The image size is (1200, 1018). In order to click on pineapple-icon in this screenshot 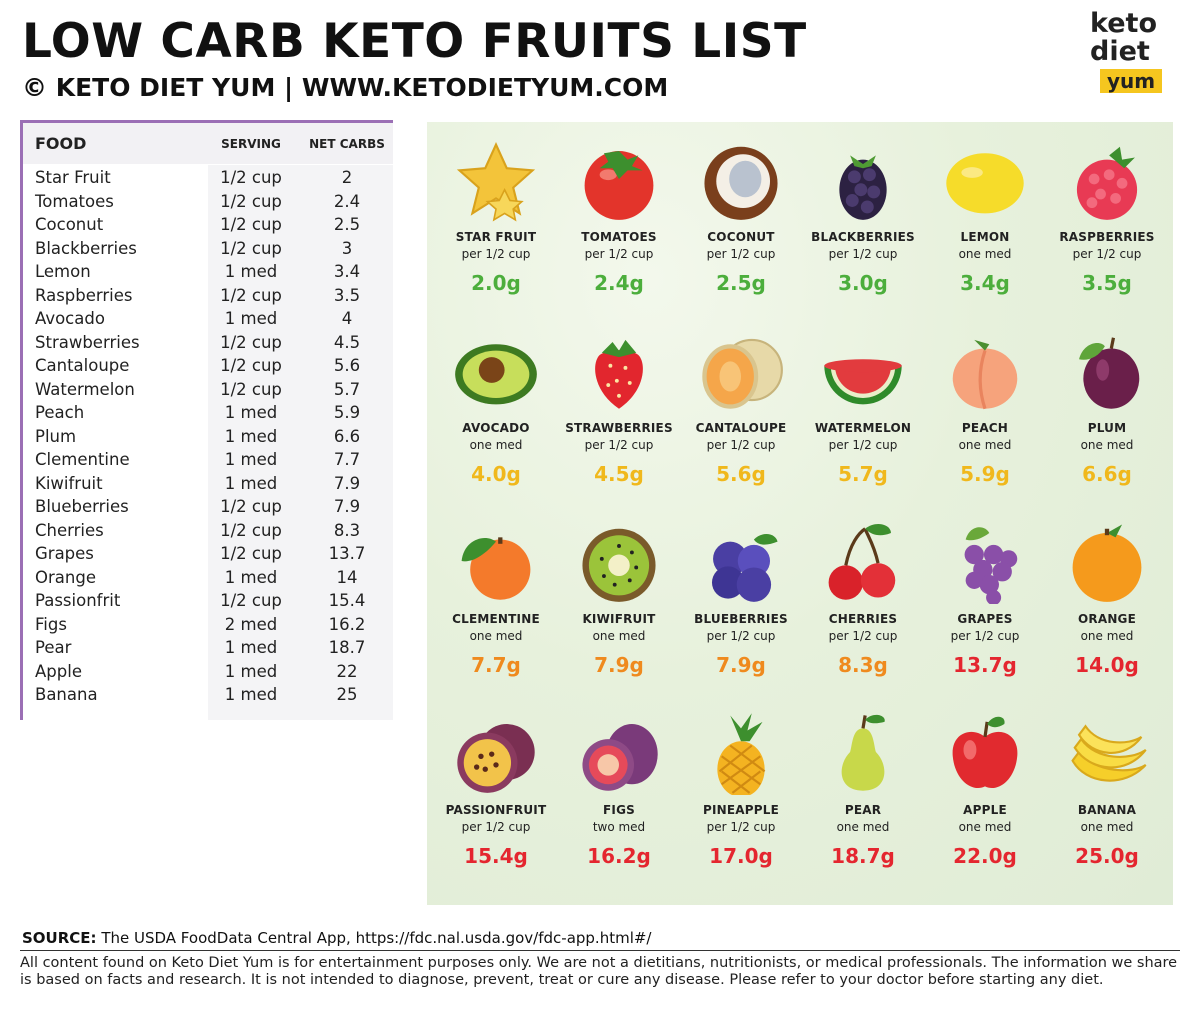, I will do `click(741, 754)`.